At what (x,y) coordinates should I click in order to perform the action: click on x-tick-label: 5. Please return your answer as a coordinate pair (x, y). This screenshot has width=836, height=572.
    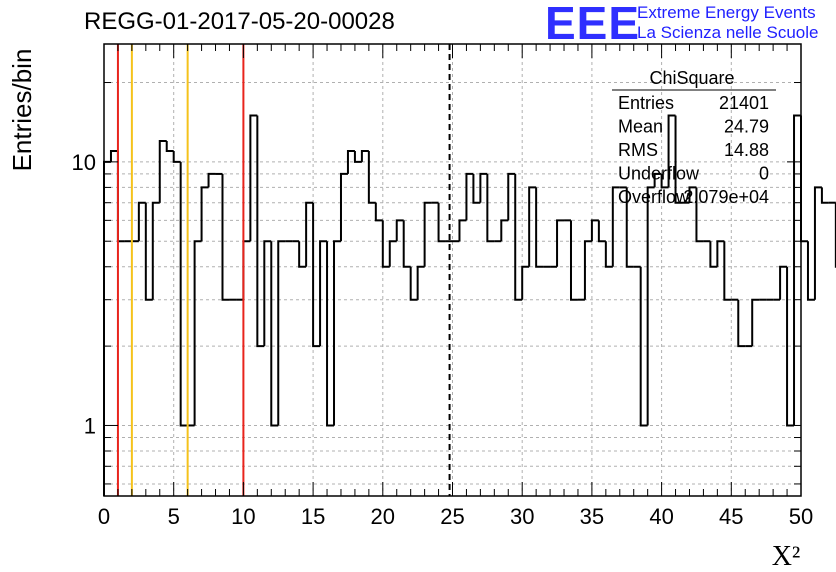
    Looking at the image, I should click on (174, 516).